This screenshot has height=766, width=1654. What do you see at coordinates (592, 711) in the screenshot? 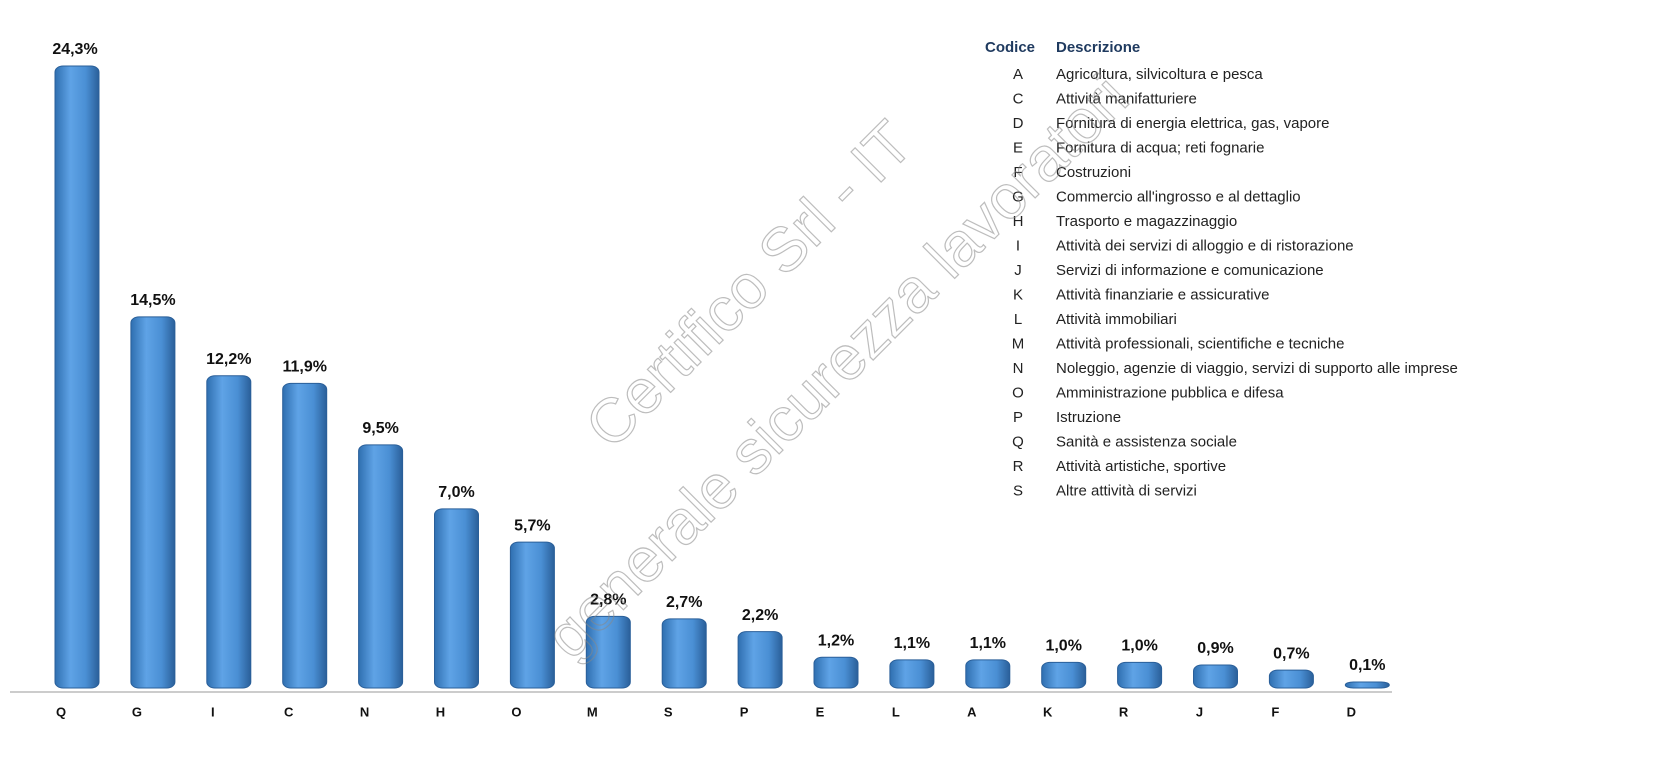
I see `x-tick-label: M` at bounding box center [592, 711].